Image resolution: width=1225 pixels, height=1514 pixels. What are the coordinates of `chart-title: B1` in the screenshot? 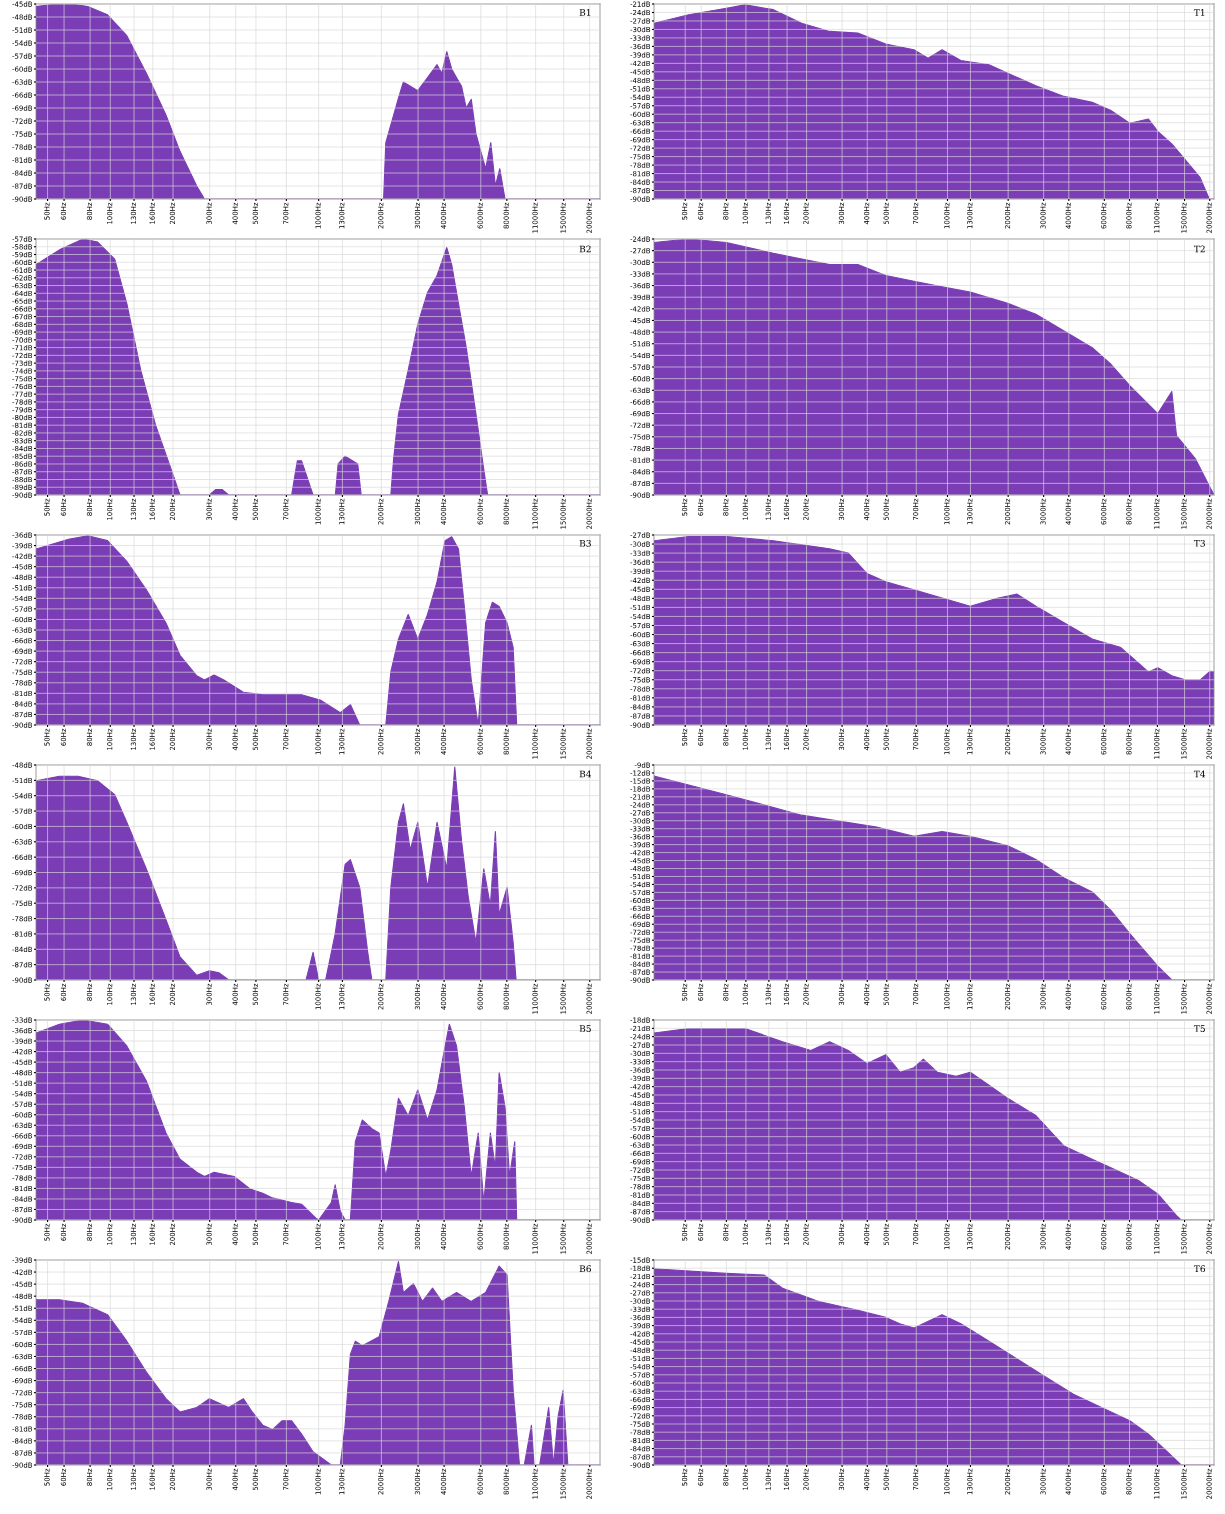 It's located at (585, 12).